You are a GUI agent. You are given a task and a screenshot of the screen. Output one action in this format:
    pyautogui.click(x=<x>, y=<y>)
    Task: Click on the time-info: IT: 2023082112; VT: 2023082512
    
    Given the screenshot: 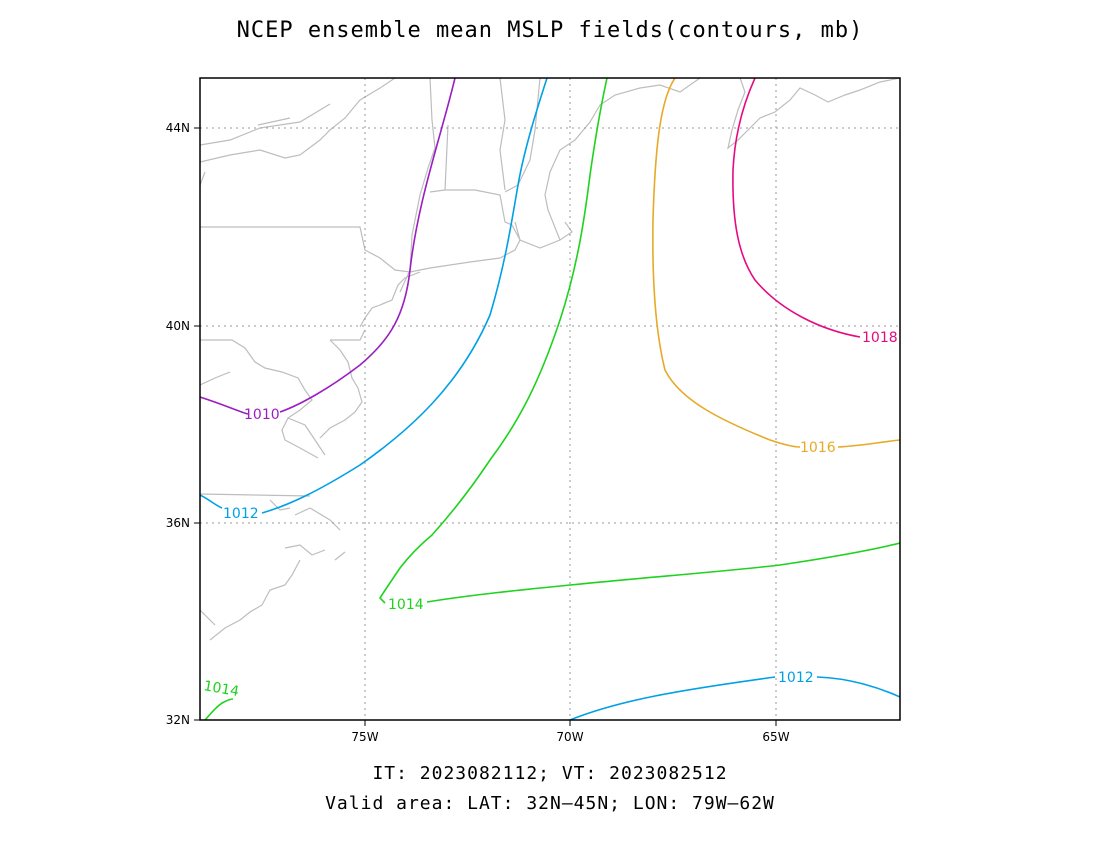 What is the action you would take?
    pyautogui.click(x=550, y=773)
    